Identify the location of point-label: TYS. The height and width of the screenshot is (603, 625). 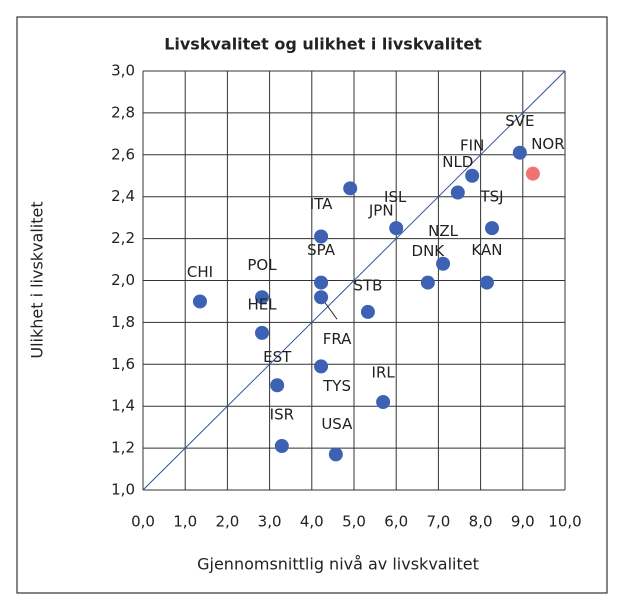
(336, 386).